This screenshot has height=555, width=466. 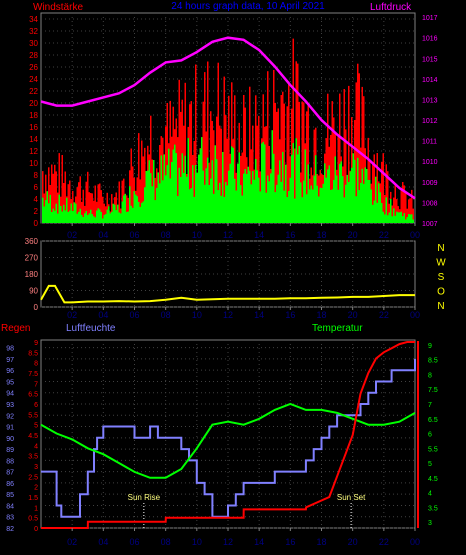 What do you see at coordinates (32, 258) in the screenshot?
I see `direction-tick-label: 270` at bounding box center [32, 258].